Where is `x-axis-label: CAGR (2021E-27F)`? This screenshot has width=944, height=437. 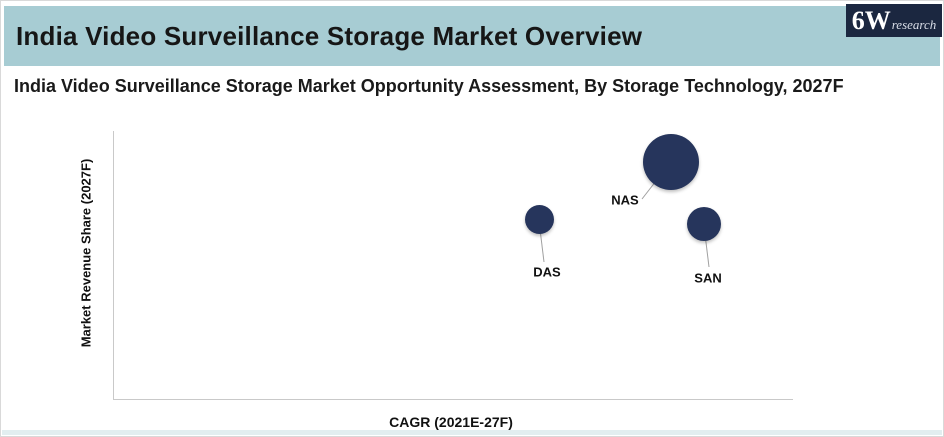 x-axis-label: CAGR (2021E-27F) is located at coordinates (451, 422).